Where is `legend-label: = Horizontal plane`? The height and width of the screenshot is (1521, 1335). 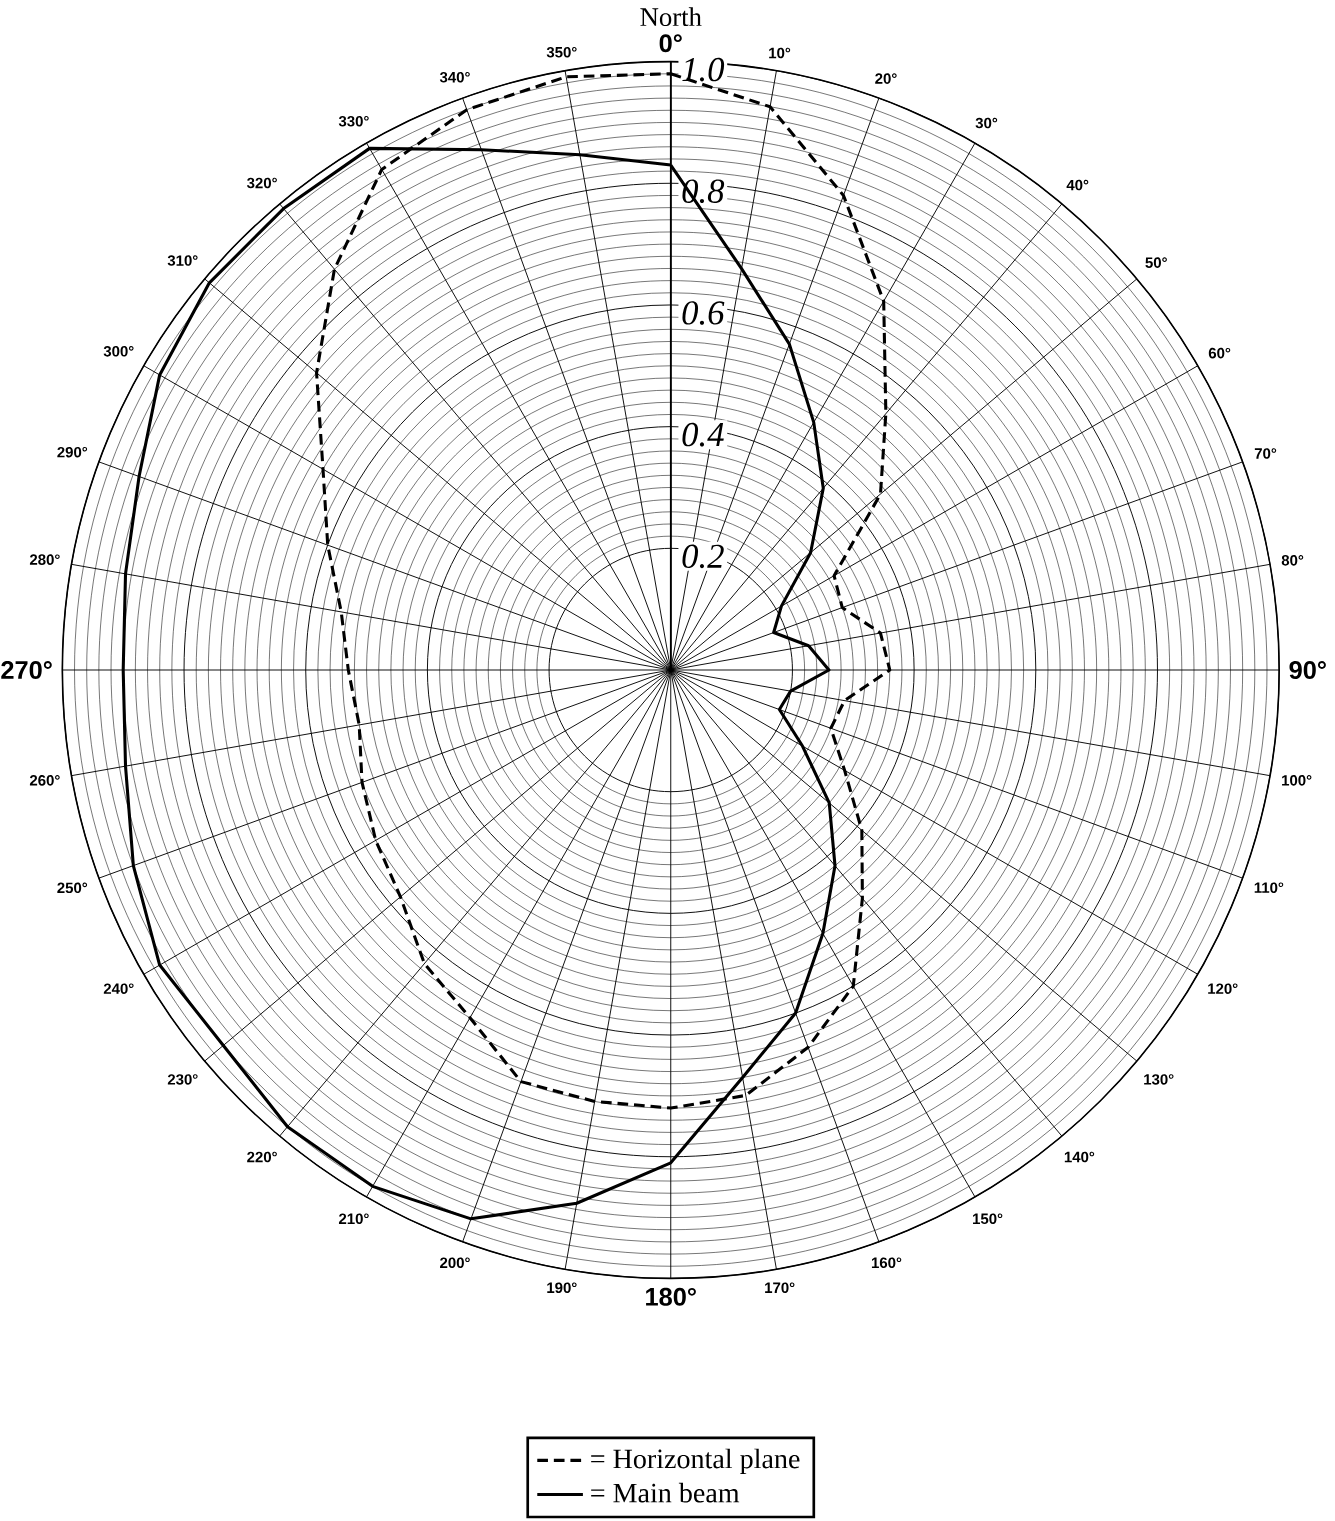 legend-label: = Horizontal plane is located at coordinates (695, 1461).